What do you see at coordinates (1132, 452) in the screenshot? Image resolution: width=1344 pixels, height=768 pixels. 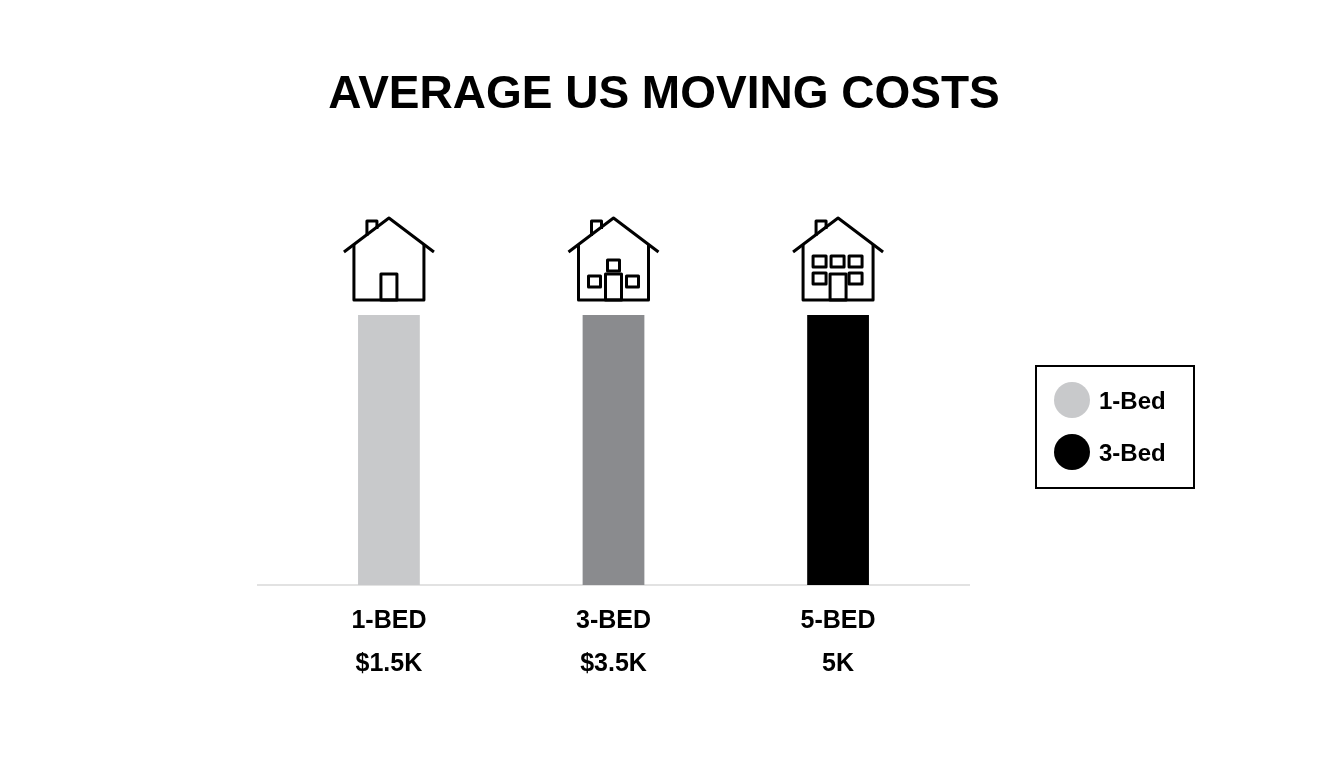 I see `legend-label: 3-Bed` at bounding box center [1132, 452].